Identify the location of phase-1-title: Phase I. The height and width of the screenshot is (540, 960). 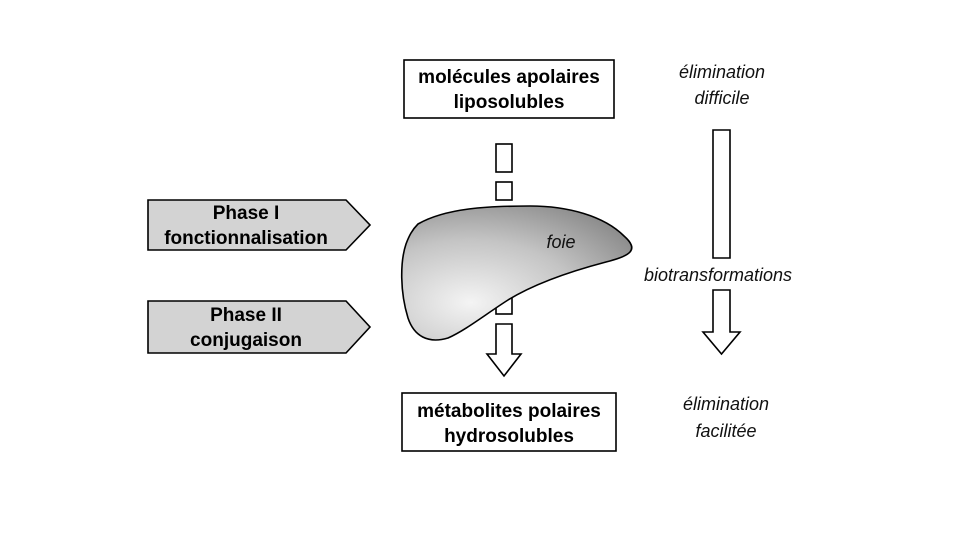
(246, 213).